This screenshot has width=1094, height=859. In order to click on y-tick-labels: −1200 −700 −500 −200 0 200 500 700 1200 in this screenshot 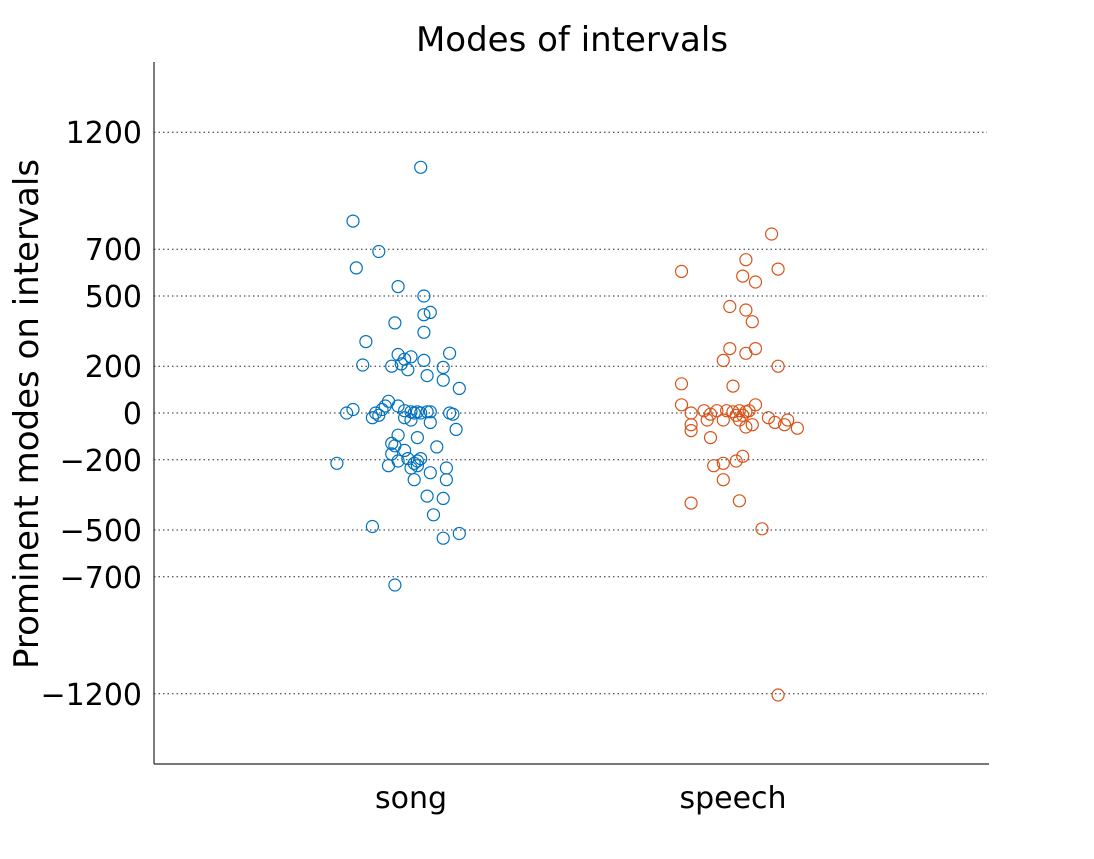, I will do `click(91, 414)`.